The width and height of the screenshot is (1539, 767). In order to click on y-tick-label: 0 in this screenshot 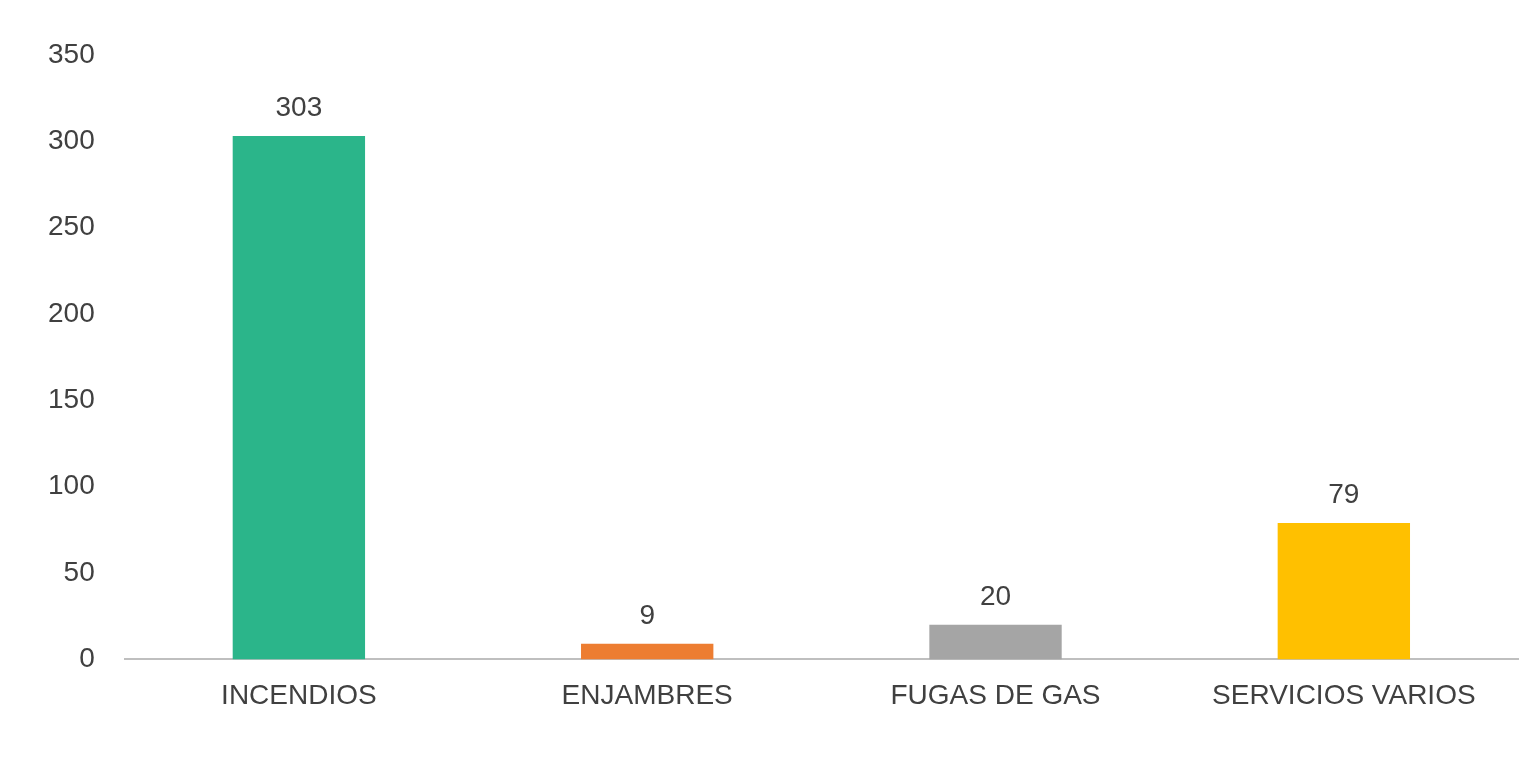, I will do `click(87, 658)`.